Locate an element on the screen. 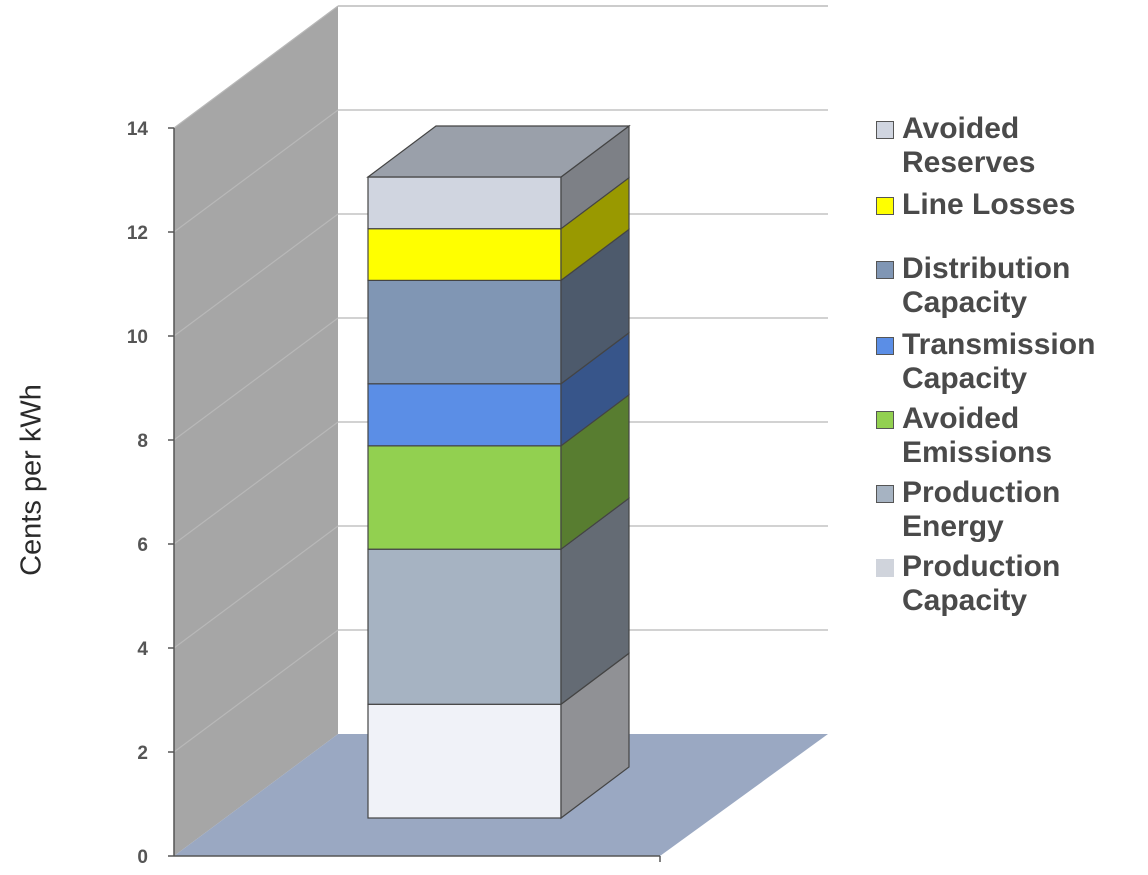 The height and width of the screenshot is (875, 1148). legend-label-distribution-capacity: Distribution Capacity is located at coordinates (986, 285).